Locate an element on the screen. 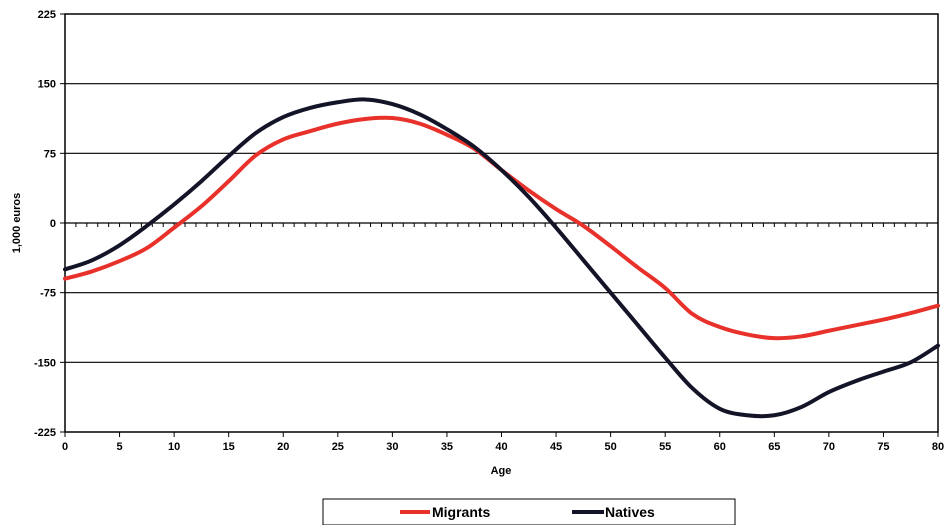 The image size is (946, 525). zero-line-minor-ticks is located at coordinates (501, 225).